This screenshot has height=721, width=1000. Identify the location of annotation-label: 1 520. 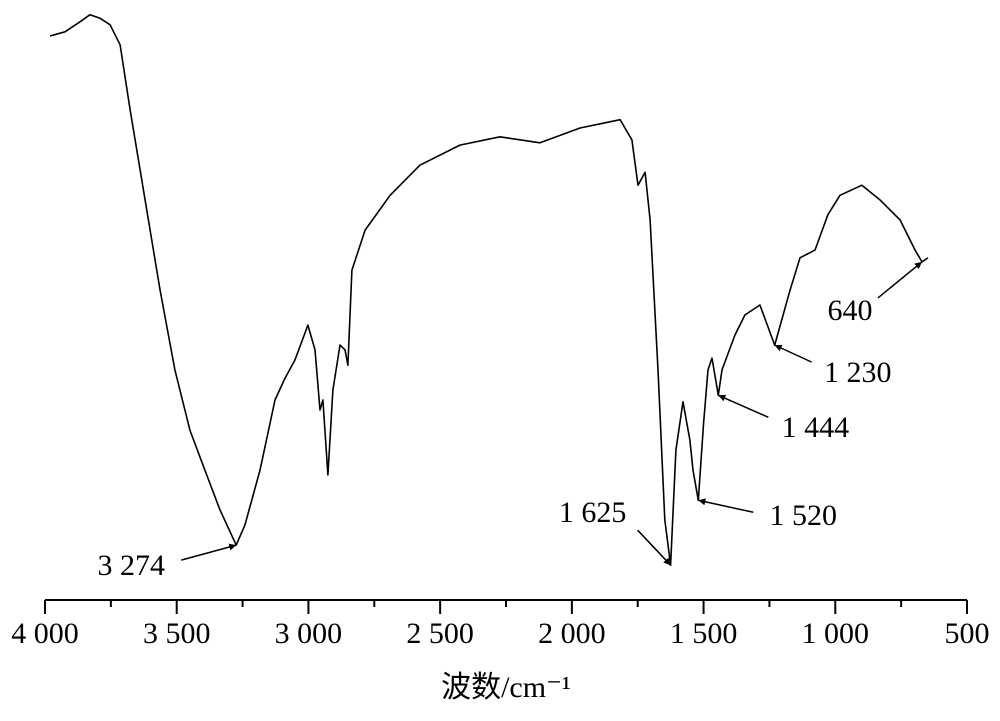
(804, 515).